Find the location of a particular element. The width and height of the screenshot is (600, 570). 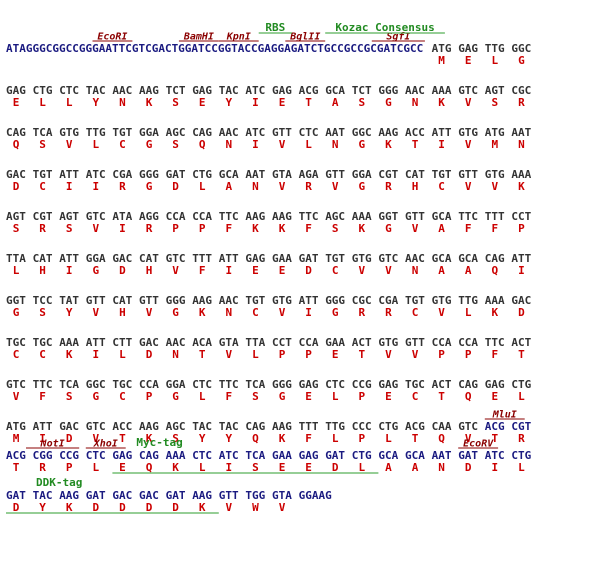

restriction-site-label: BglII is located at coordinates (304, 37).